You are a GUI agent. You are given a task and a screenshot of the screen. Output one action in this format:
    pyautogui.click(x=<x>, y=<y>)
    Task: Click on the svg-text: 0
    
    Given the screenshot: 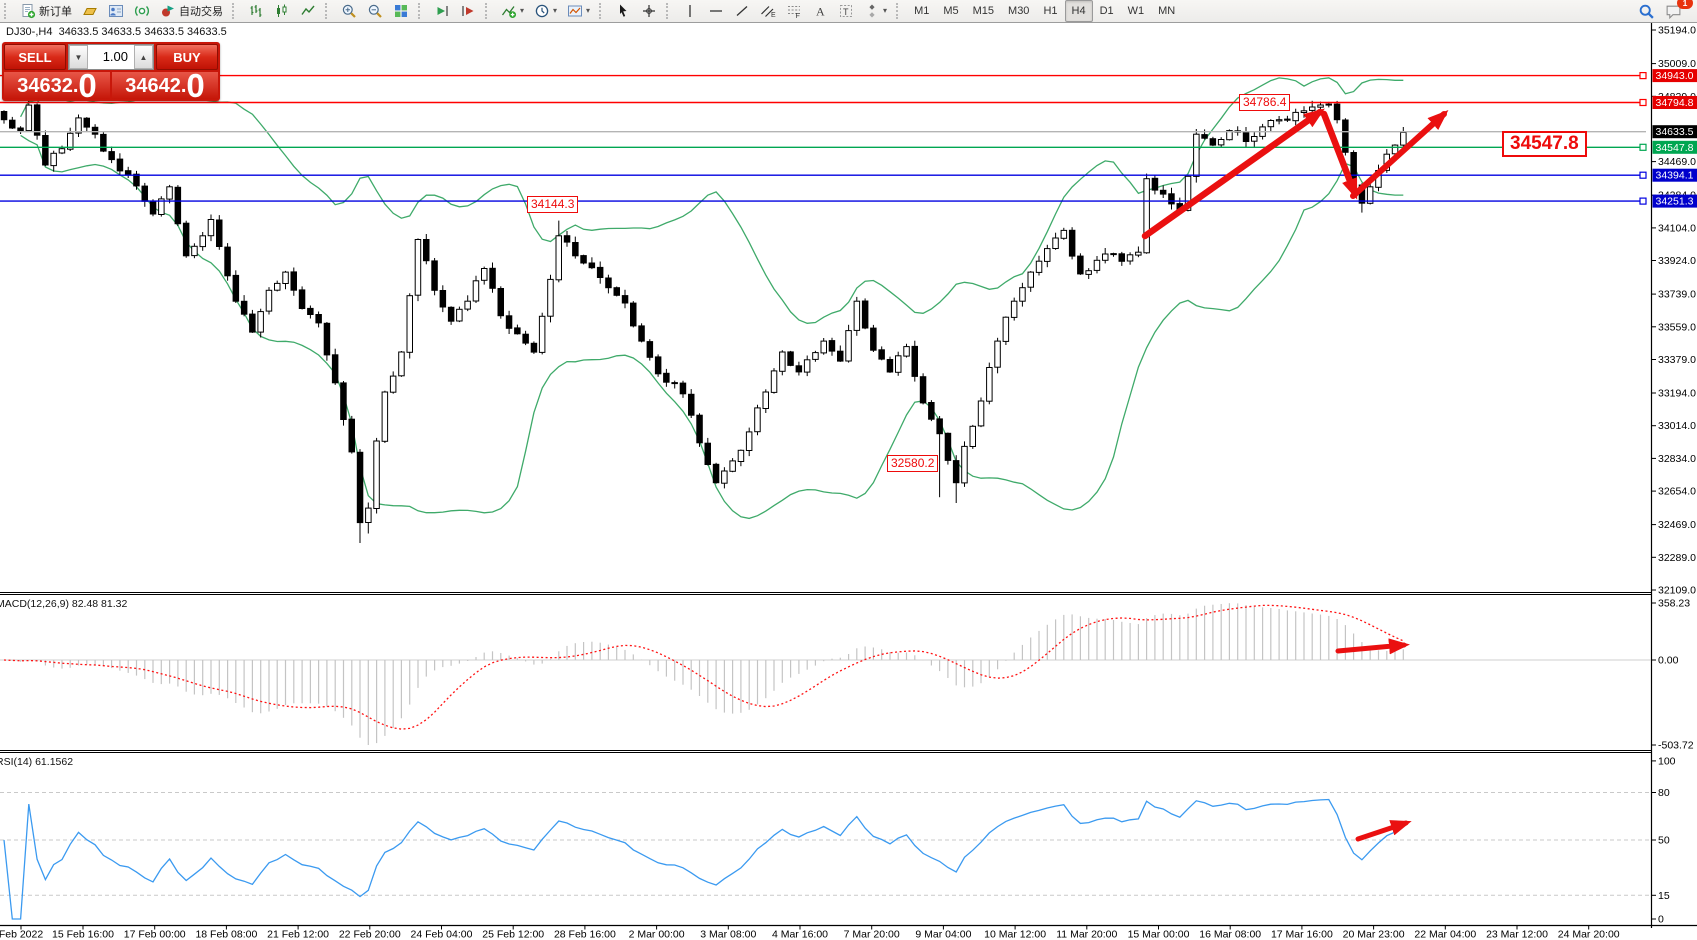 What is the action you would take?
    pyautogui.click(x=1661, y=920)
    